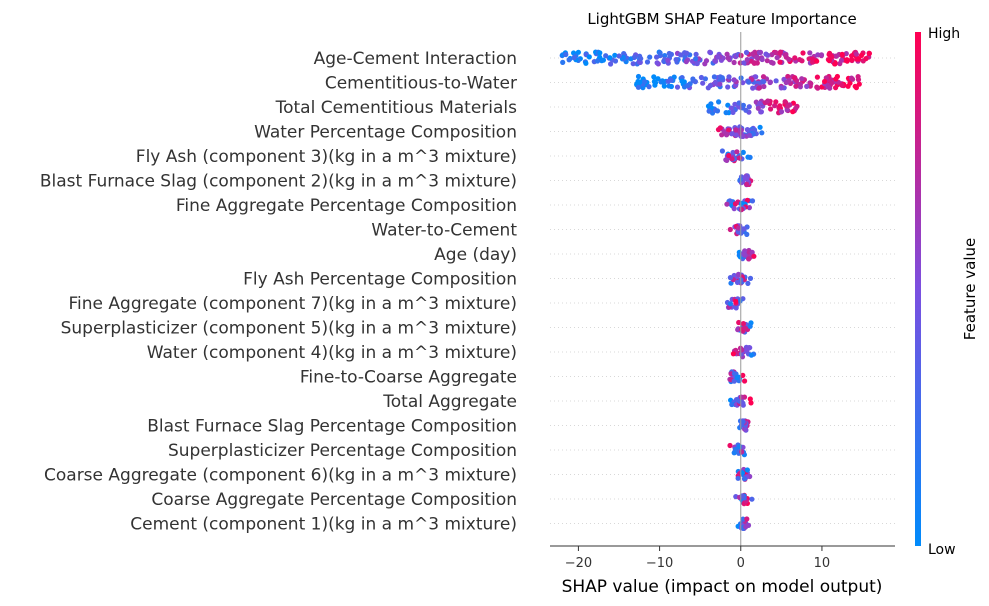 This screenshot has width=989, height=606. I want to click on feature-label: Fine-to-Coarse Aggregate, so click(408, 378).